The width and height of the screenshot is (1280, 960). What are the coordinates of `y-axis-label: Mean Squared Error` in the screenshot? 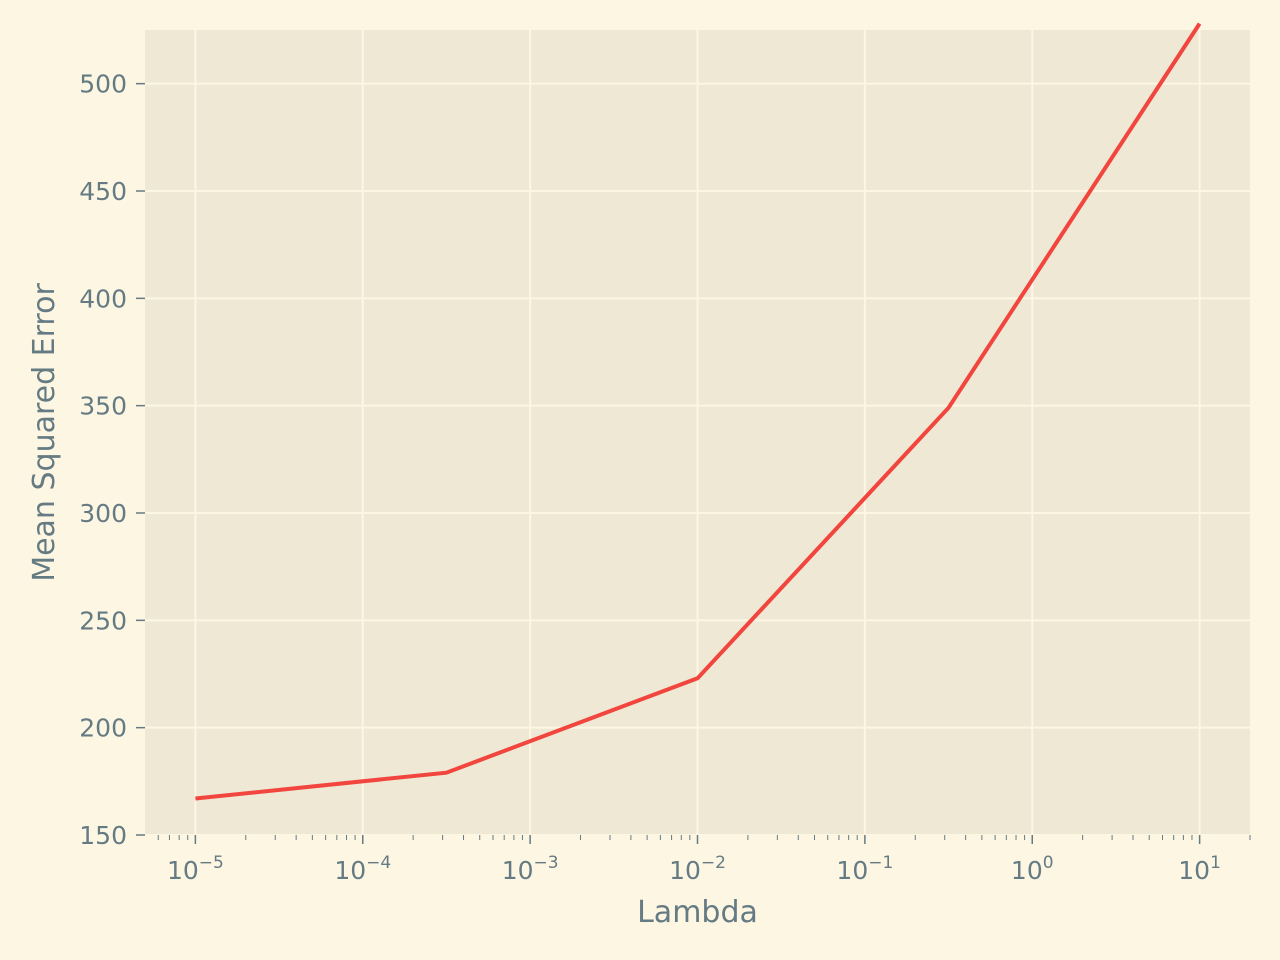 It's located at (44, 432).